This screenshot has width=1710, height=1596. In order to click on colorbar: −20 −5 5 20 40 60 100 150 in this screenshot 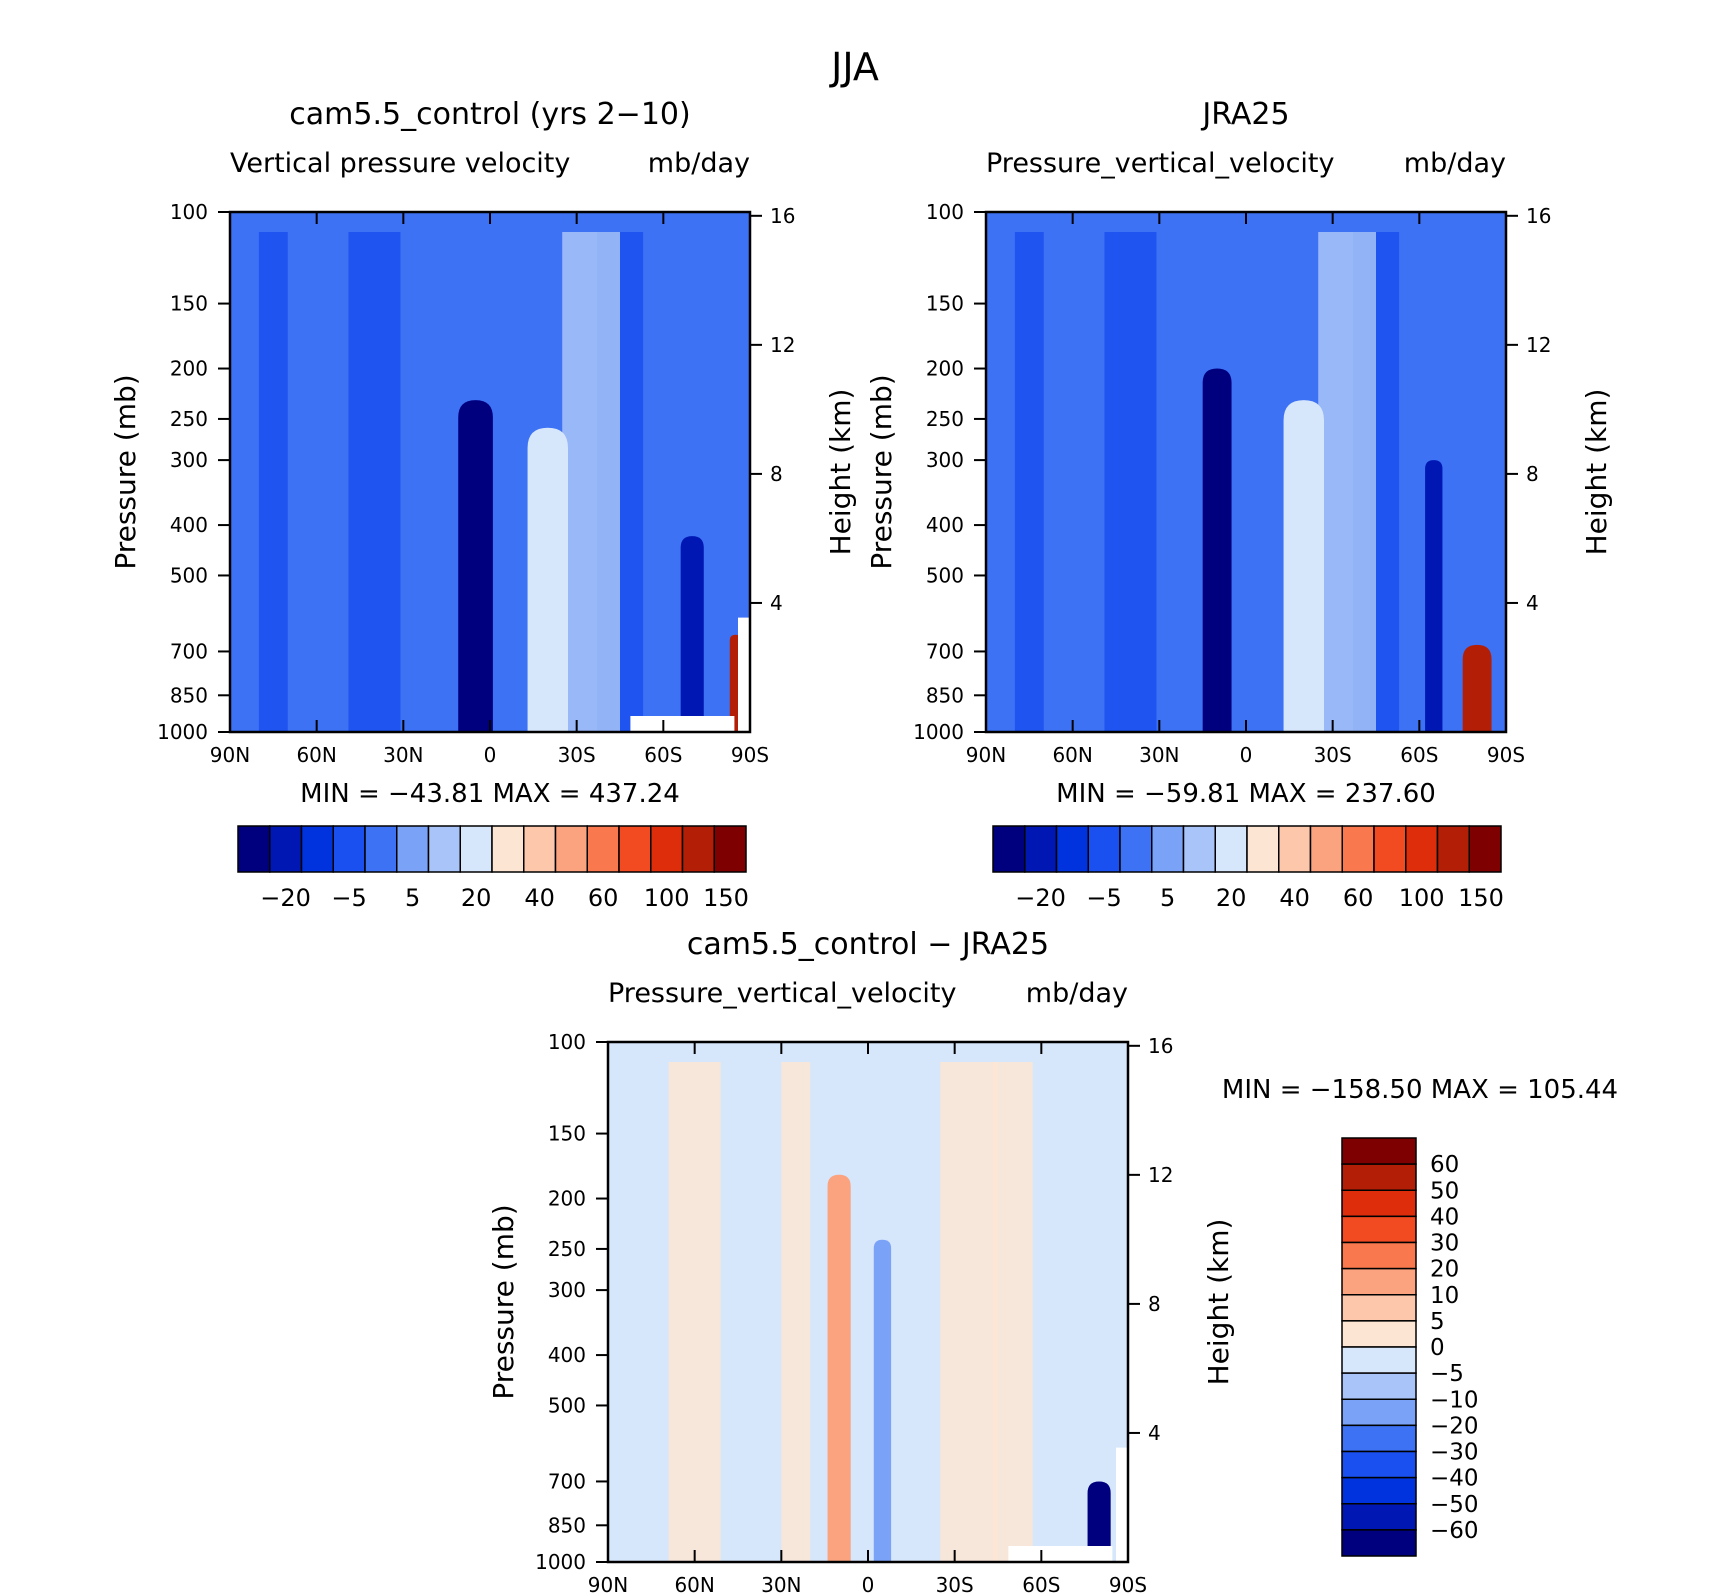, I will do `click(493, 868)`.